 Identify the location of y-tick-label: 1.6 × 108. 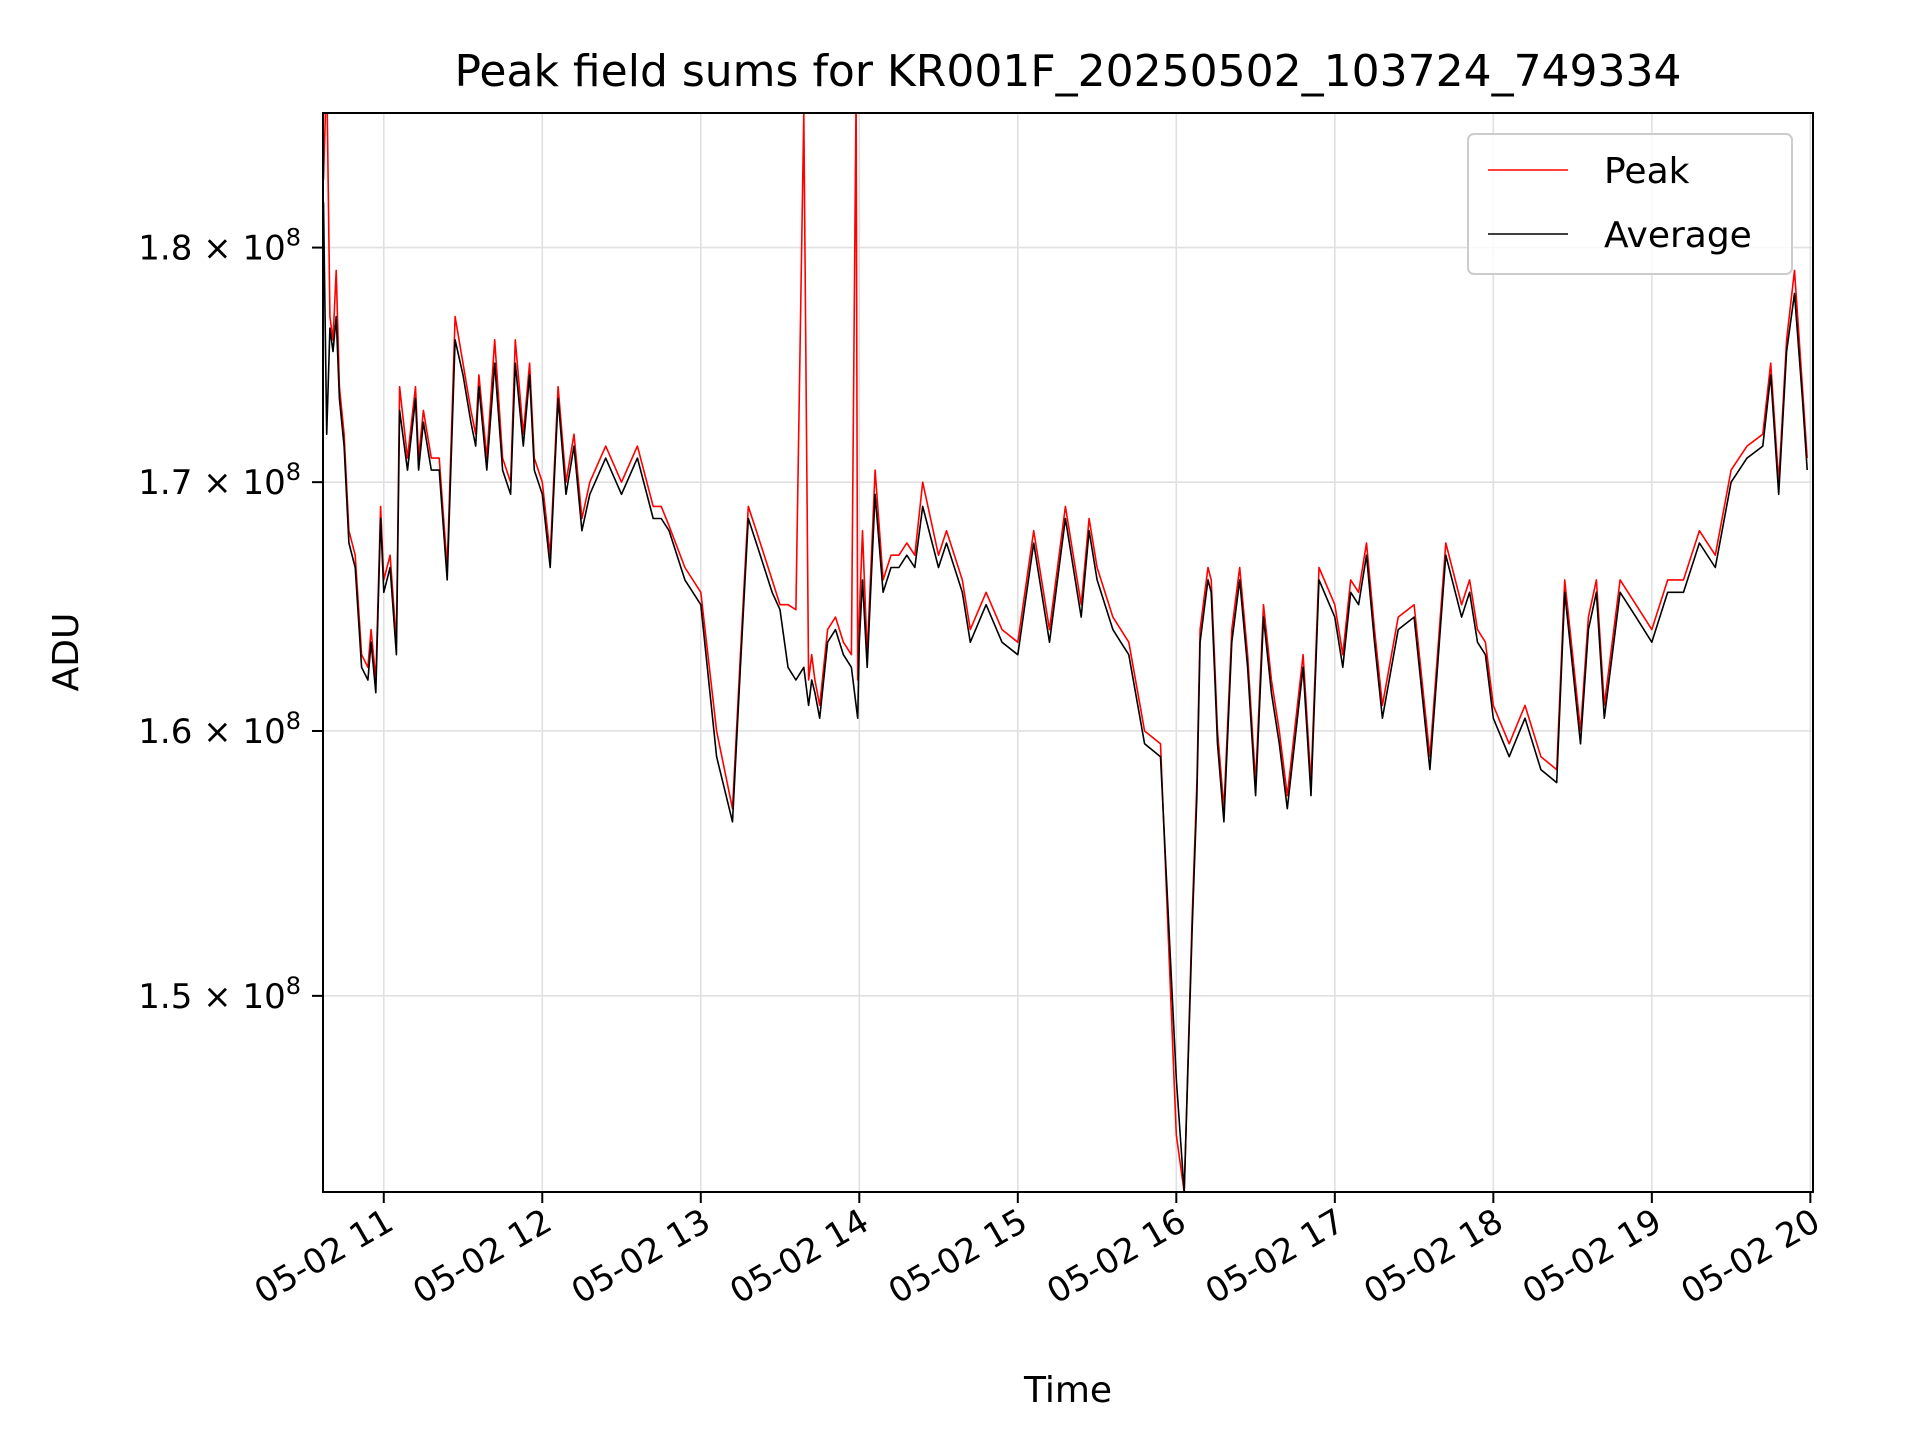
(219, 729).